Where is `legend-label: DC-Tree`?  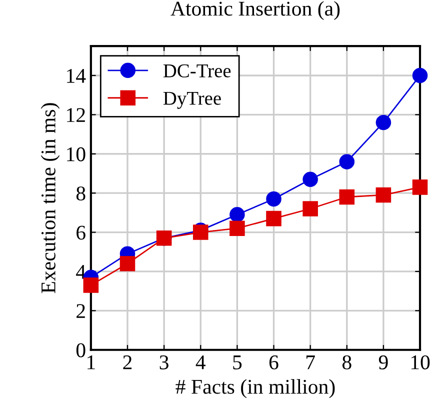 legend-label: DC-Tree is located at coordinates (197, 71).